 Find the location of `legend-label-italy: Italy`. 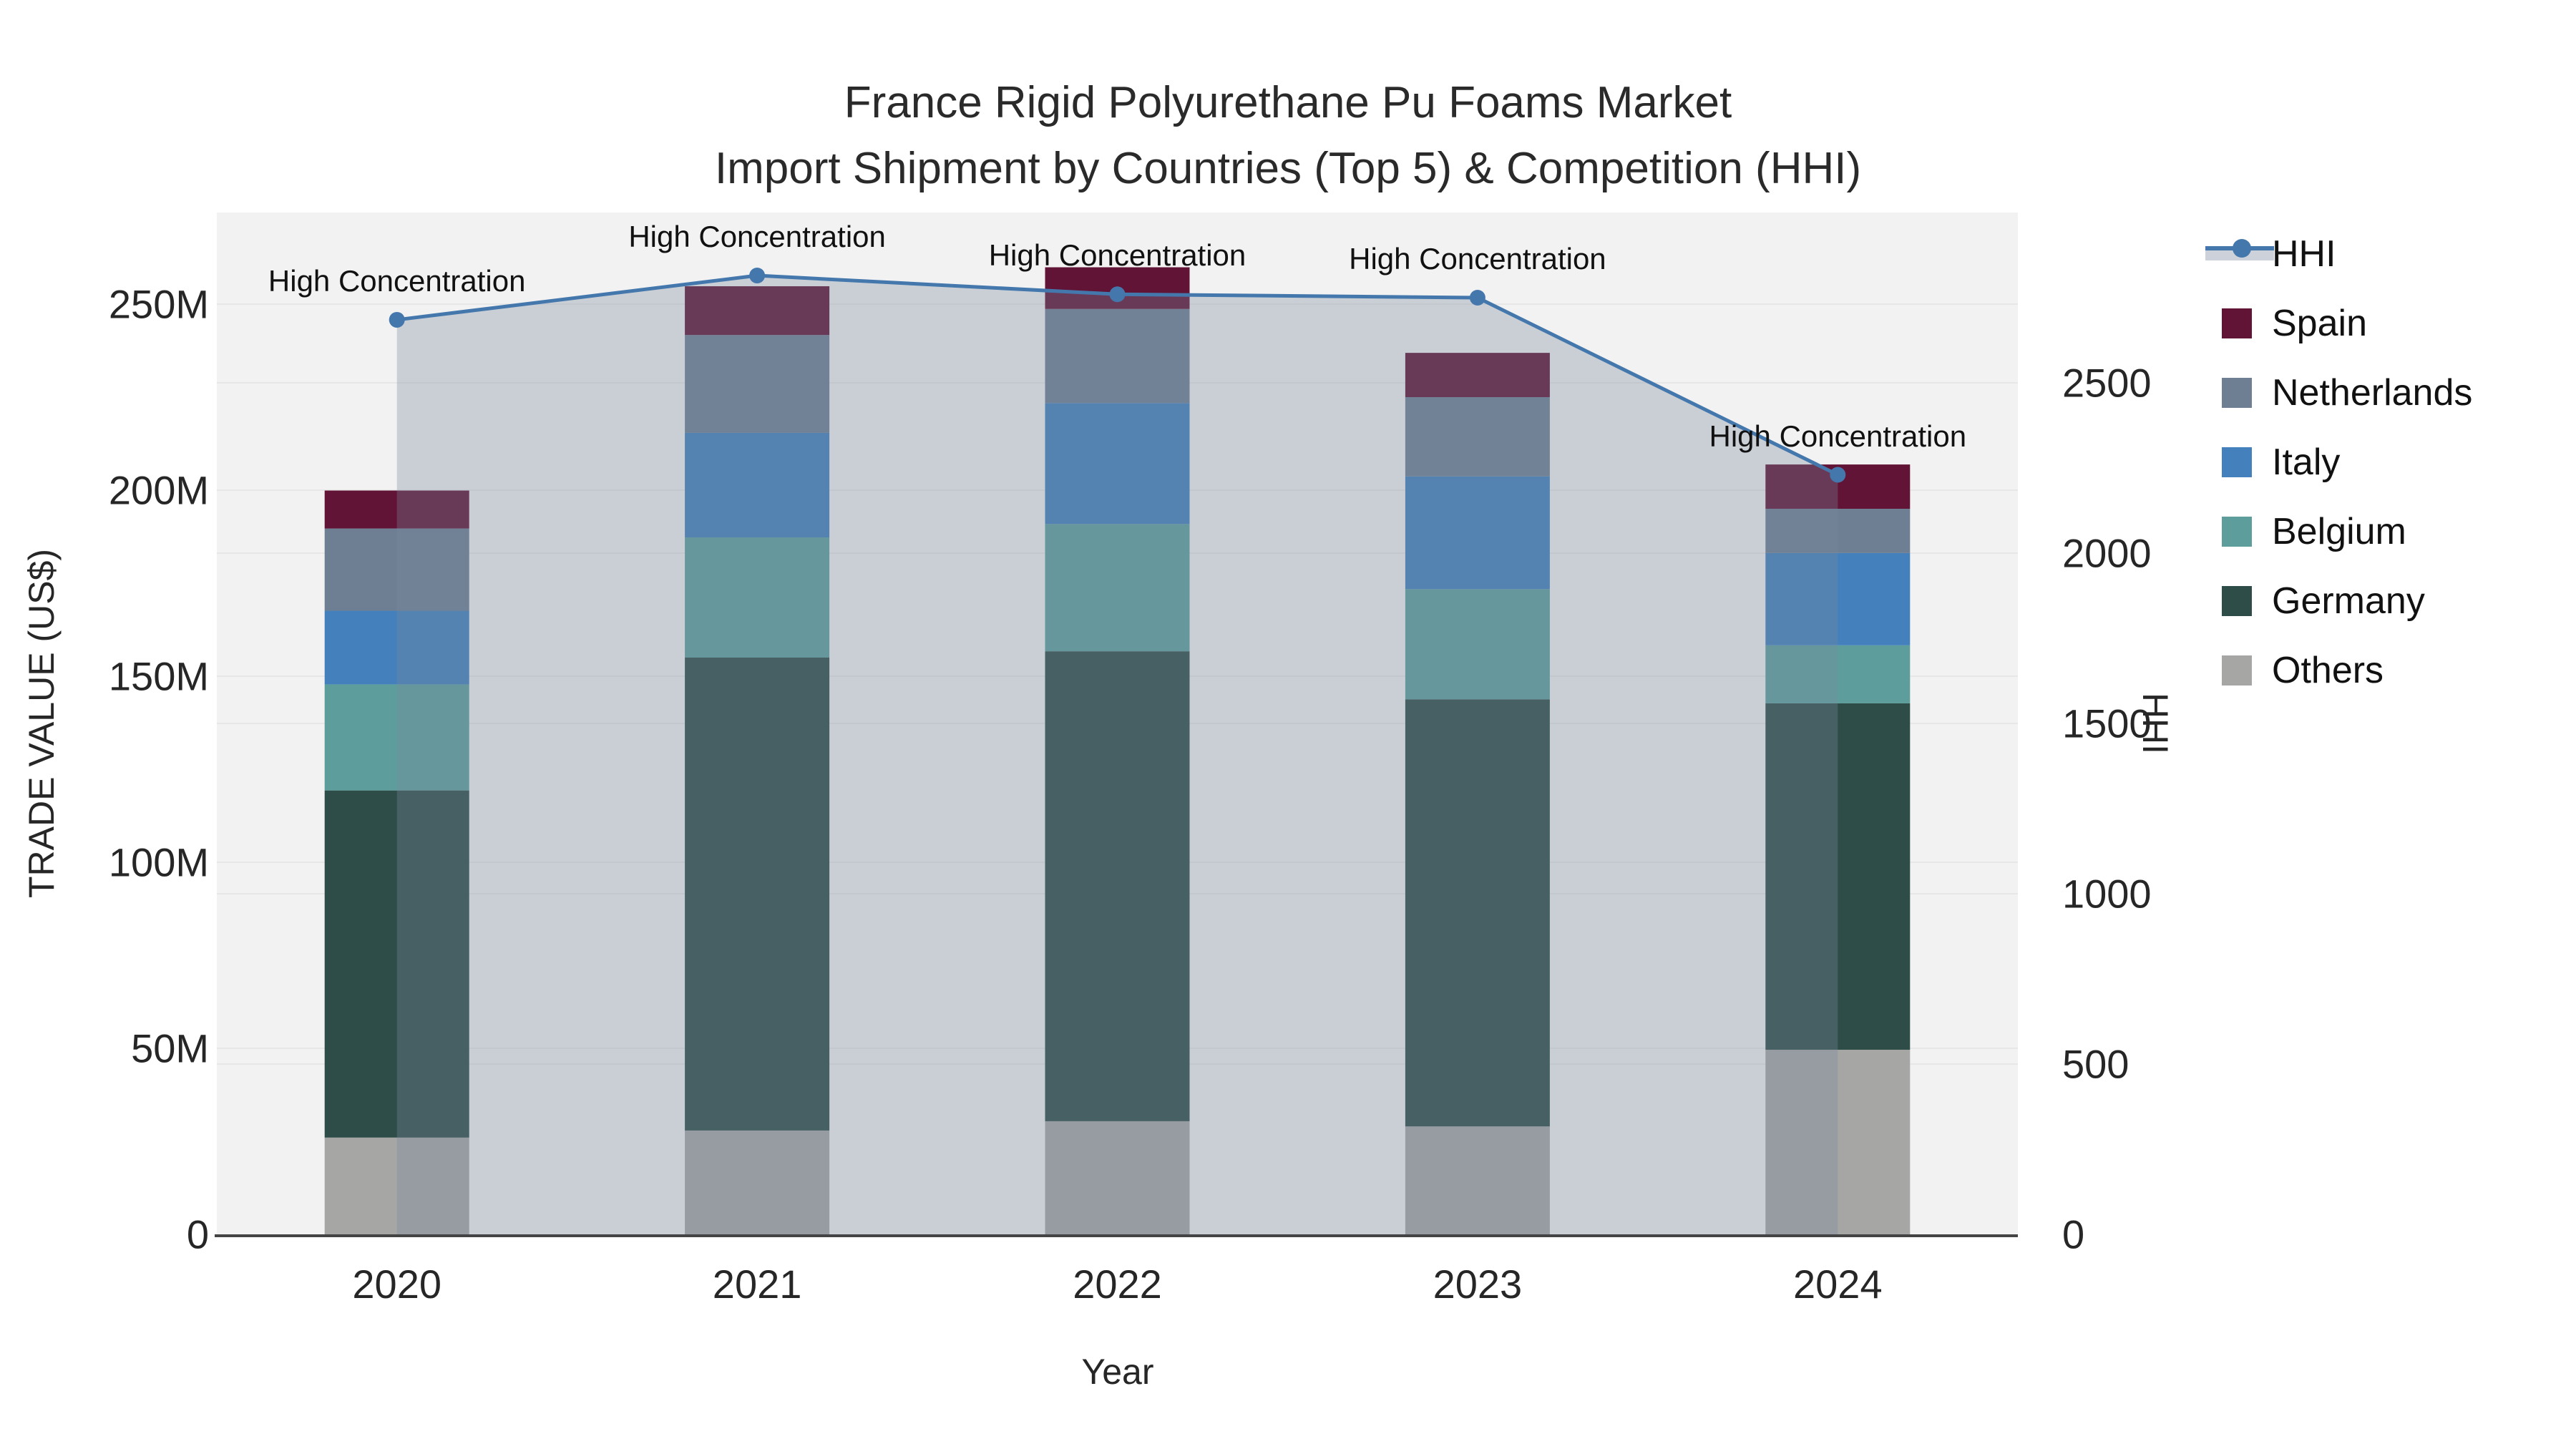

legend-label-italy: Italy is located at coordinates (2306, 462).